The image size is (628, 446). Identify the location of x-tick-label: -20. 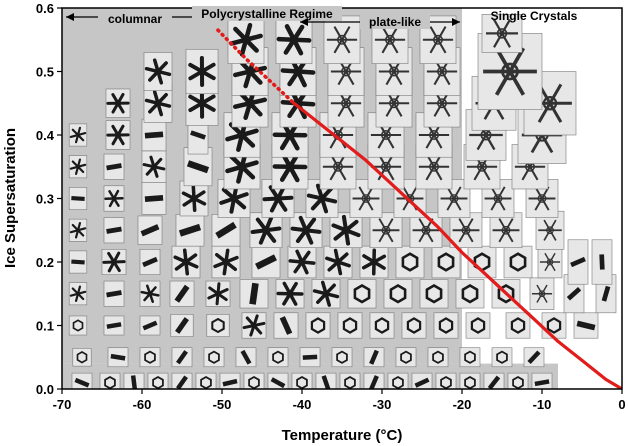
(462, 404).